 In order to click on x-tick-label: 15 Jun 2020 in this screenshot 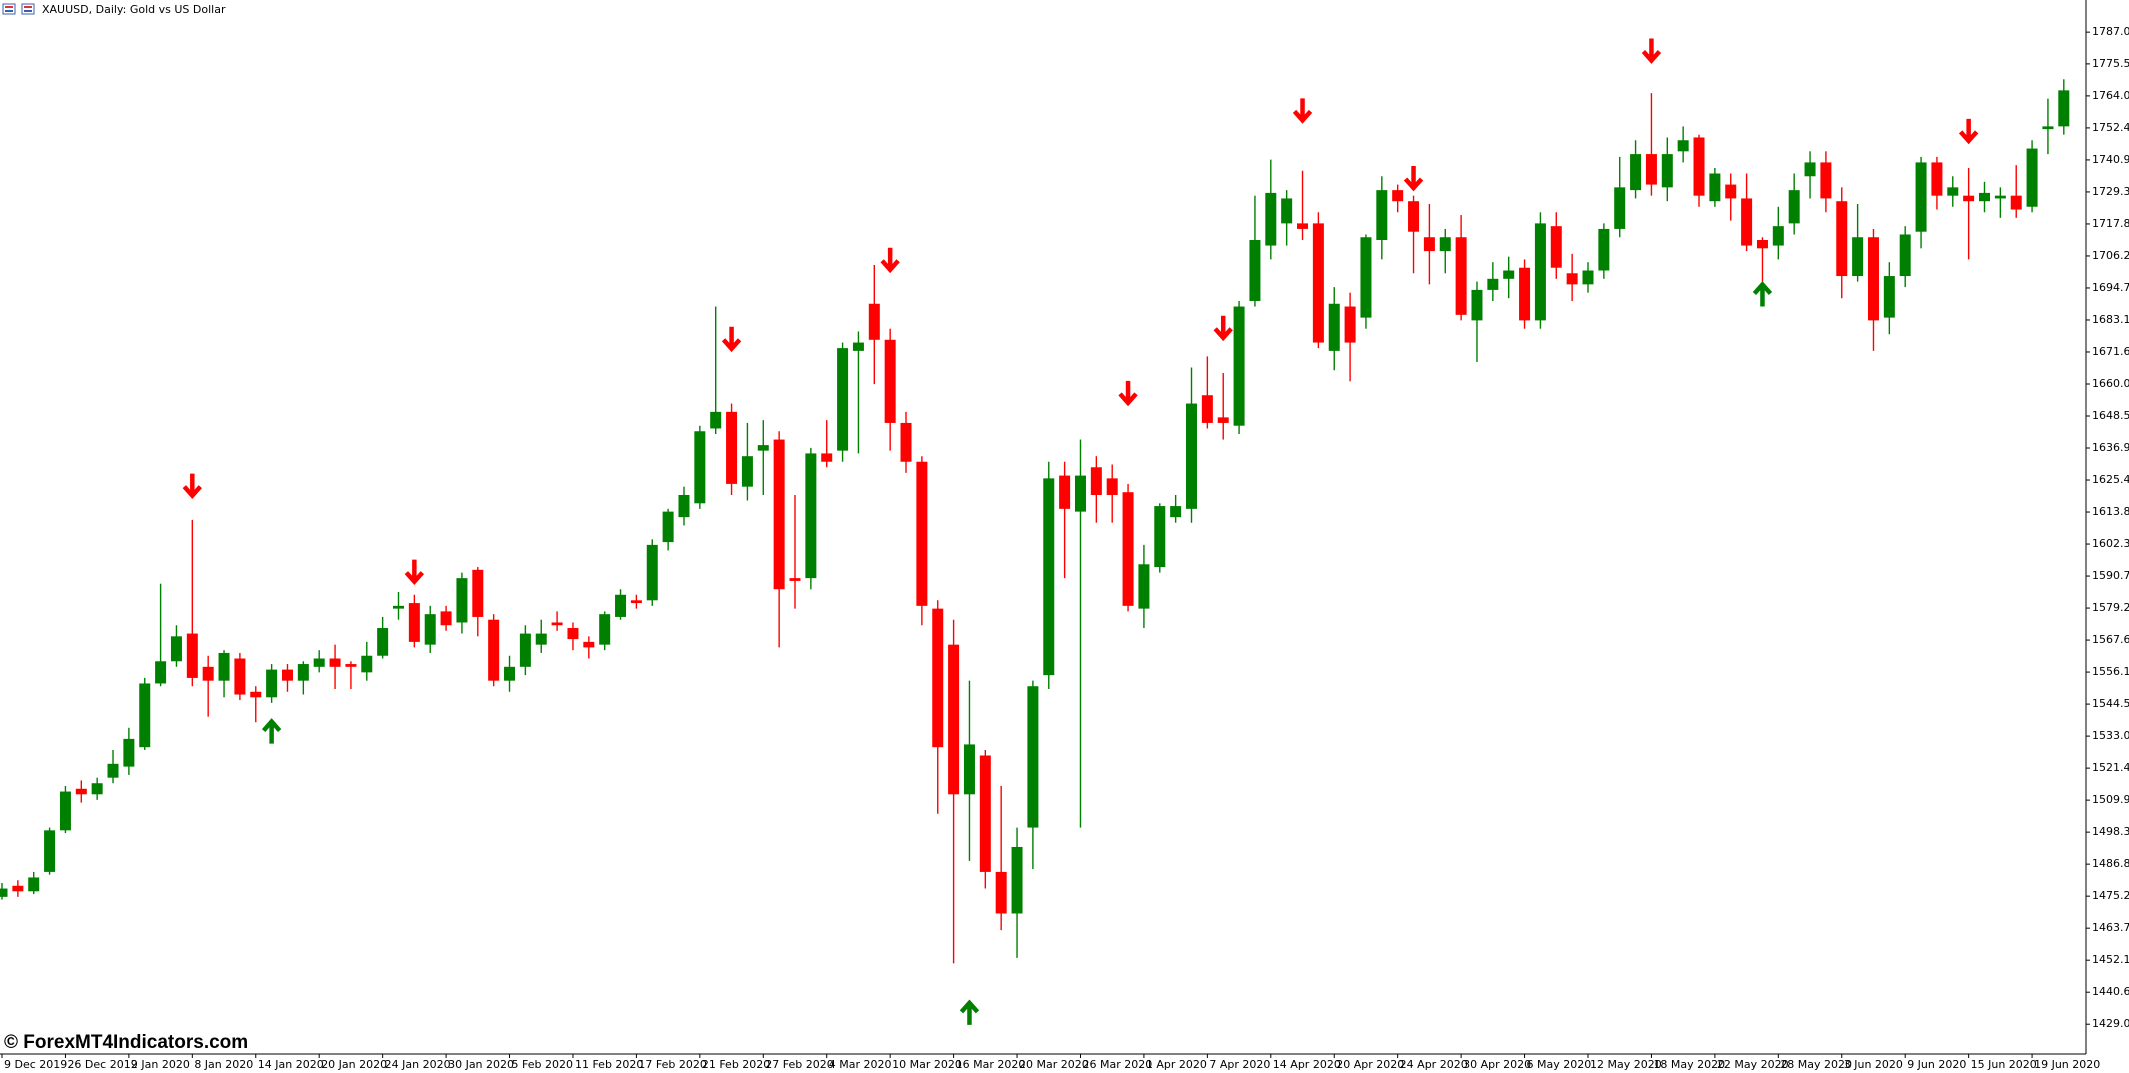, I will do `click(2004, 1064)`.